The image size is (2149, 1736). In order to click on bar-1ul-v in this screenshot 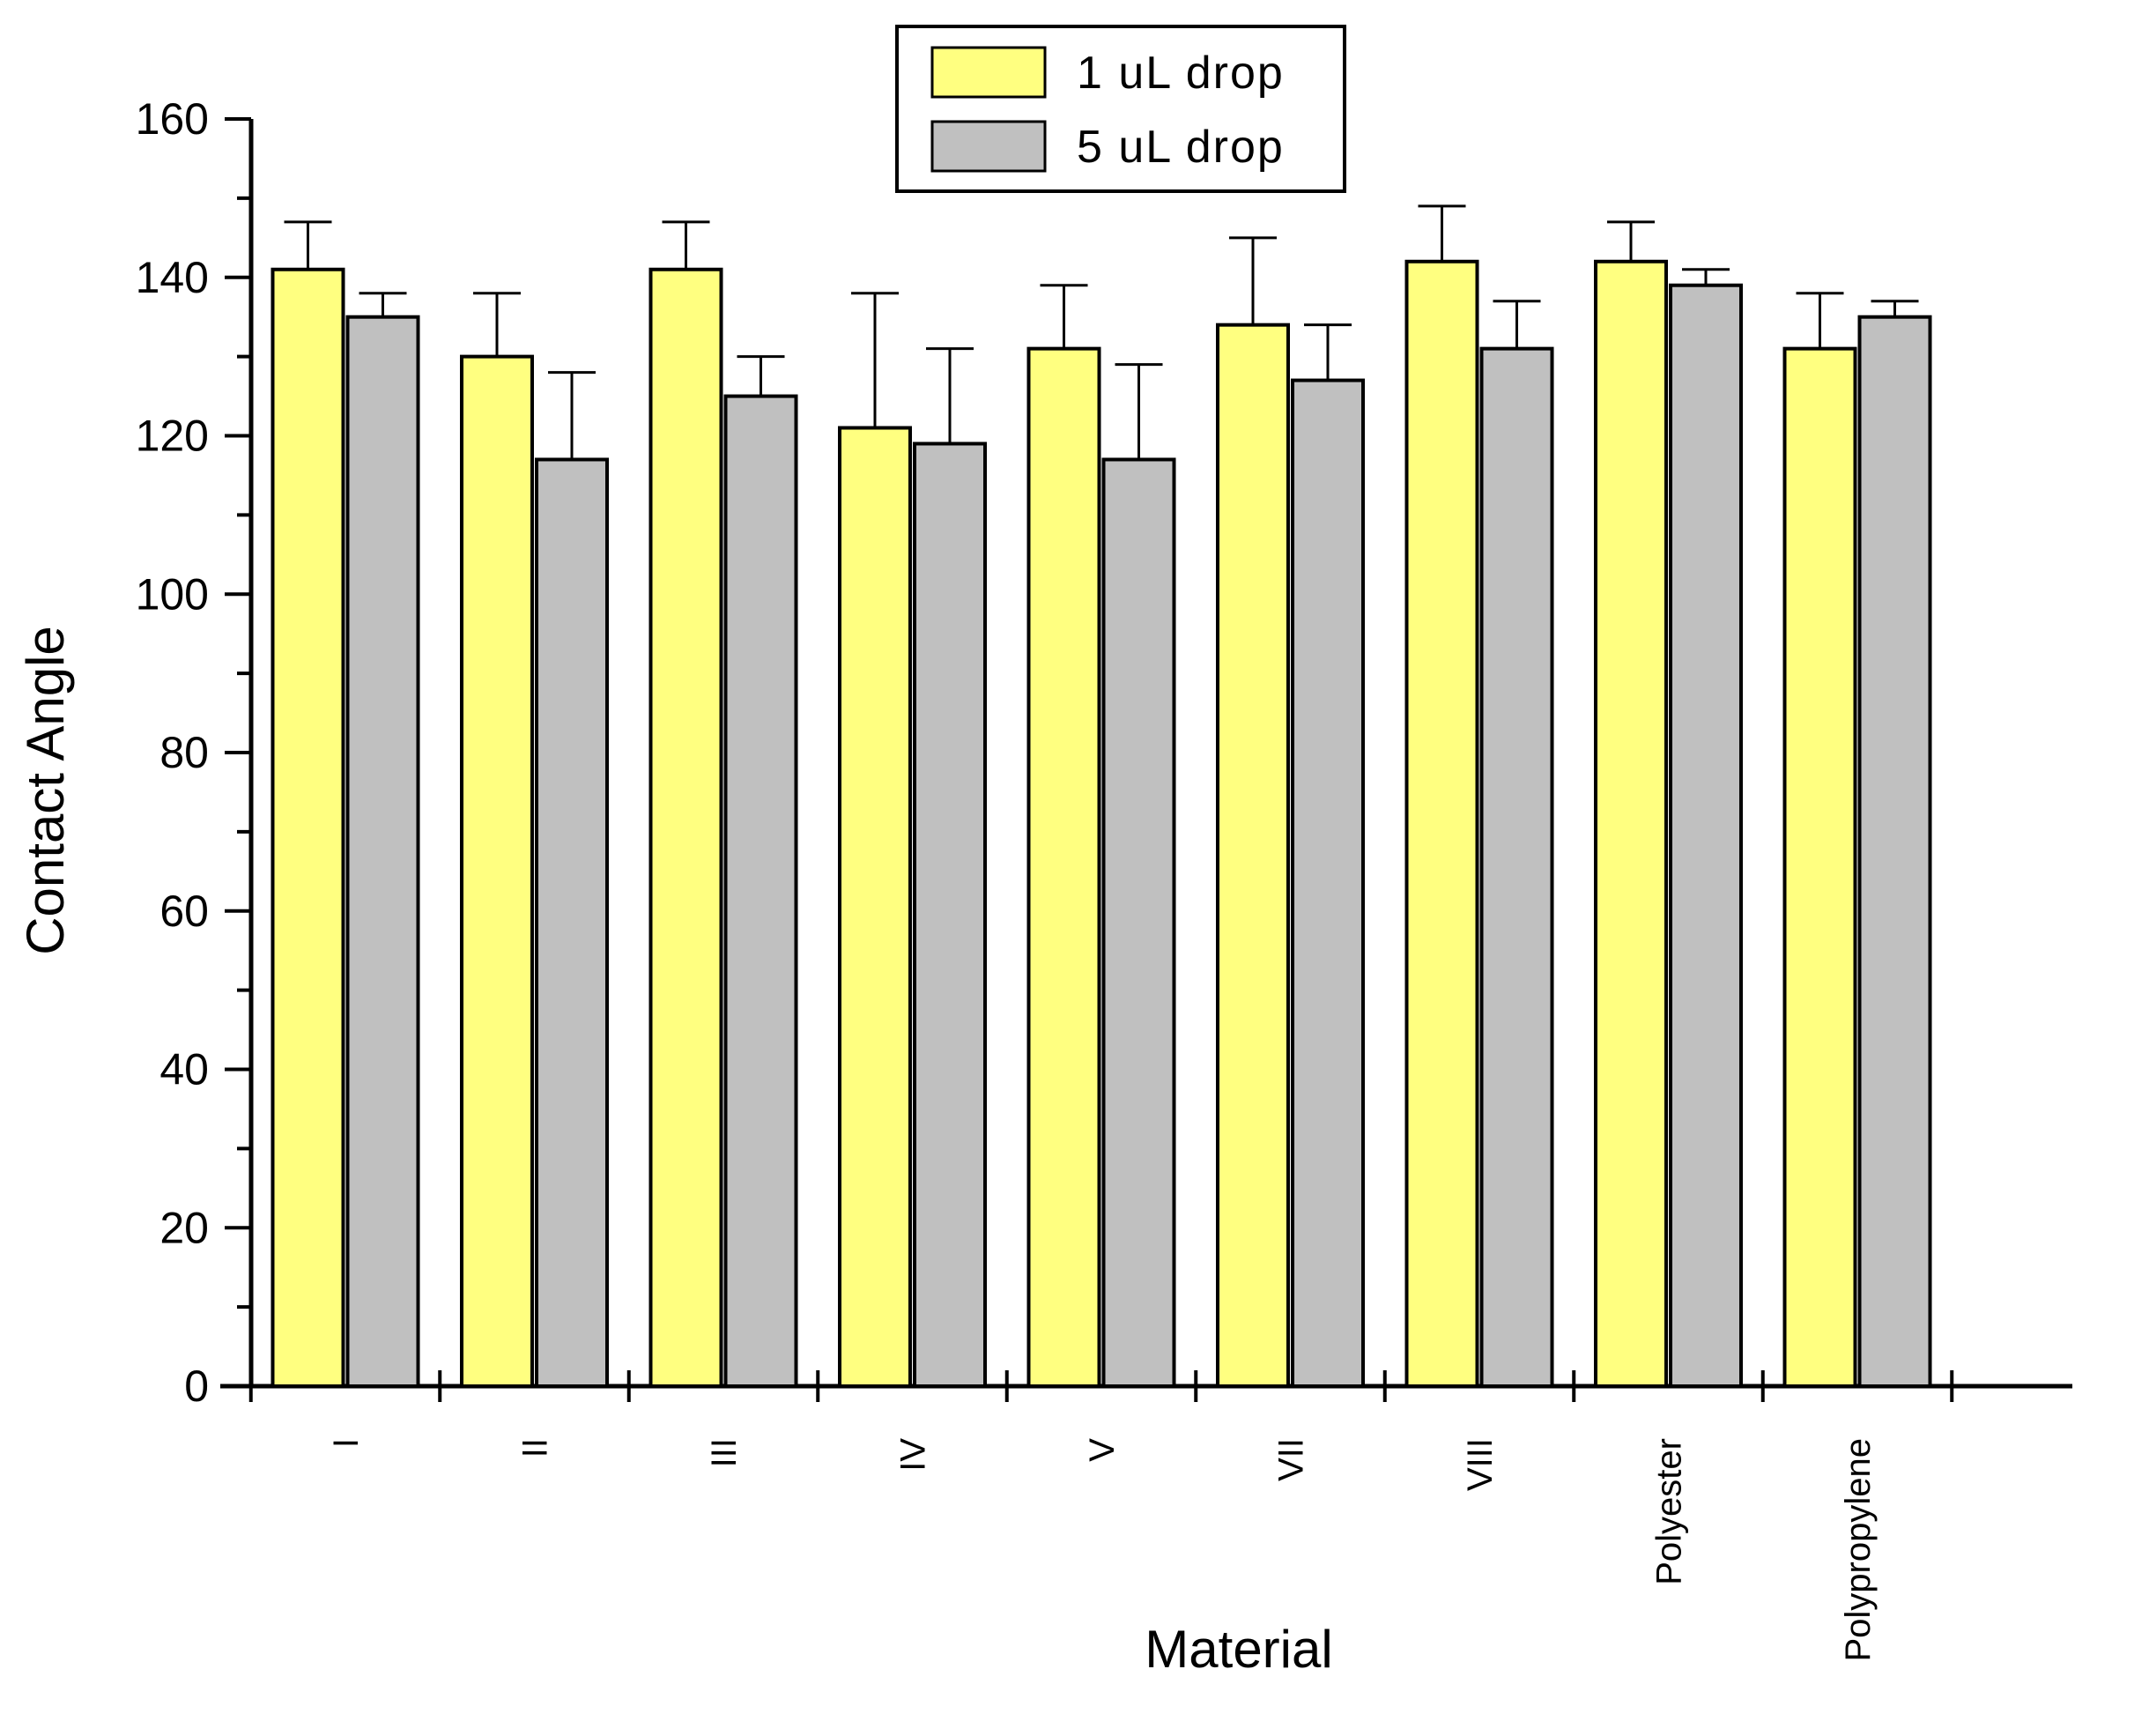, I will do `click(1063, 867)`.